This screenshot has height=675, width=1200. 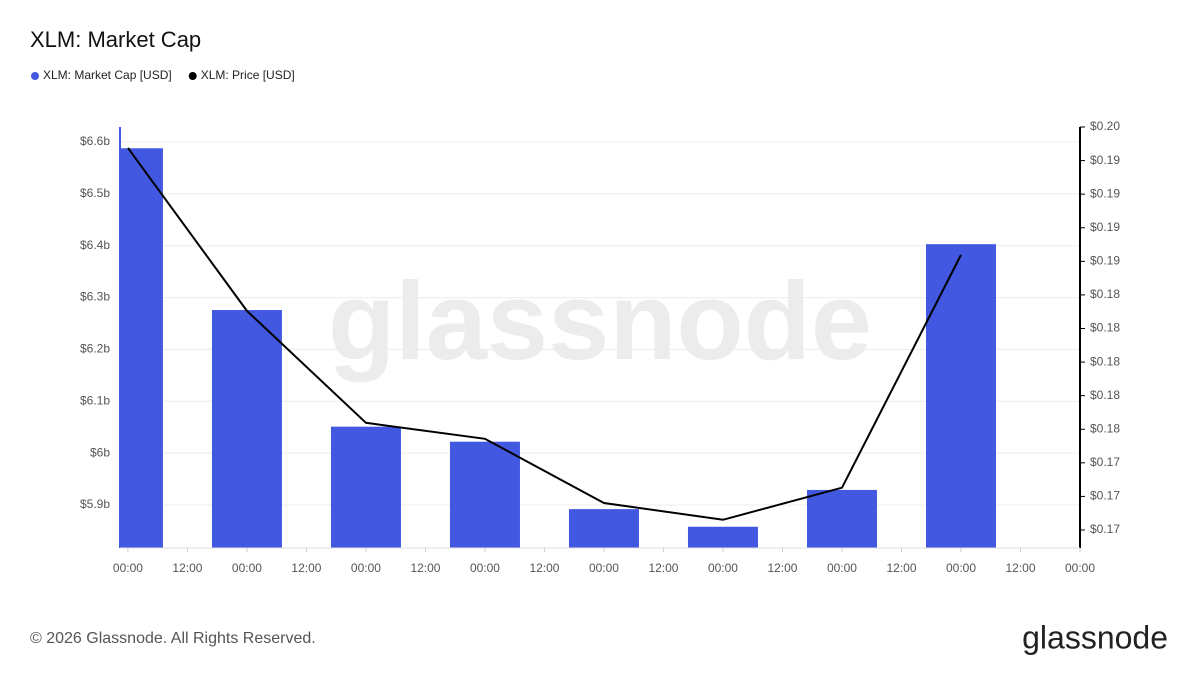 I want to click on y2-tick-label: $0.20, so click(x=1105, y=126).